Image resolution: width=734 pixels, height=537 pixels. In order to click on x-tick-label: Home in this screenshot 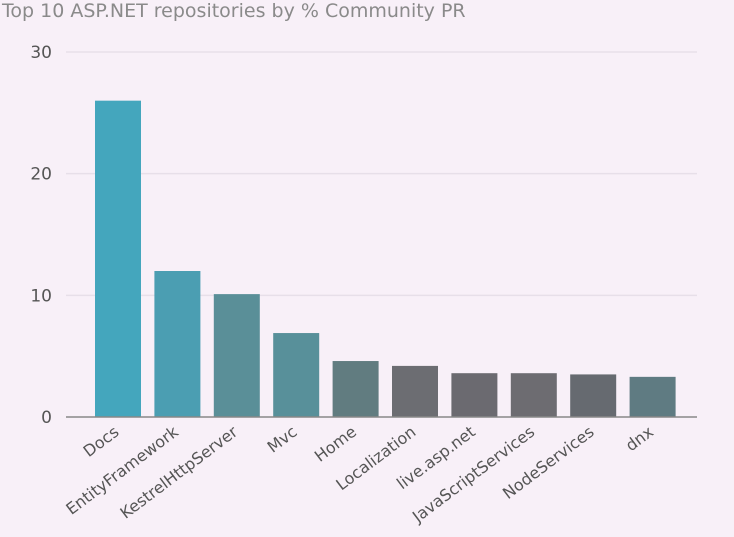, I will do `click(335, 444)`.